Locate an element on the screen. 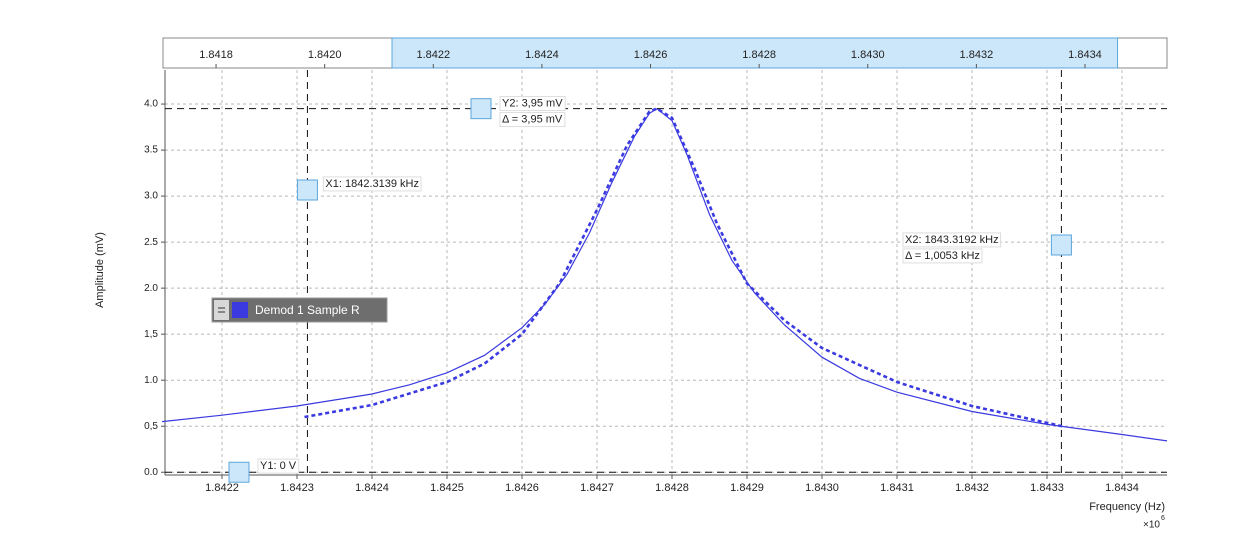 The width and height of the screenshot is (1246, 543). cursor-label: Y1: 0 V is located at coordinates (278, 466).